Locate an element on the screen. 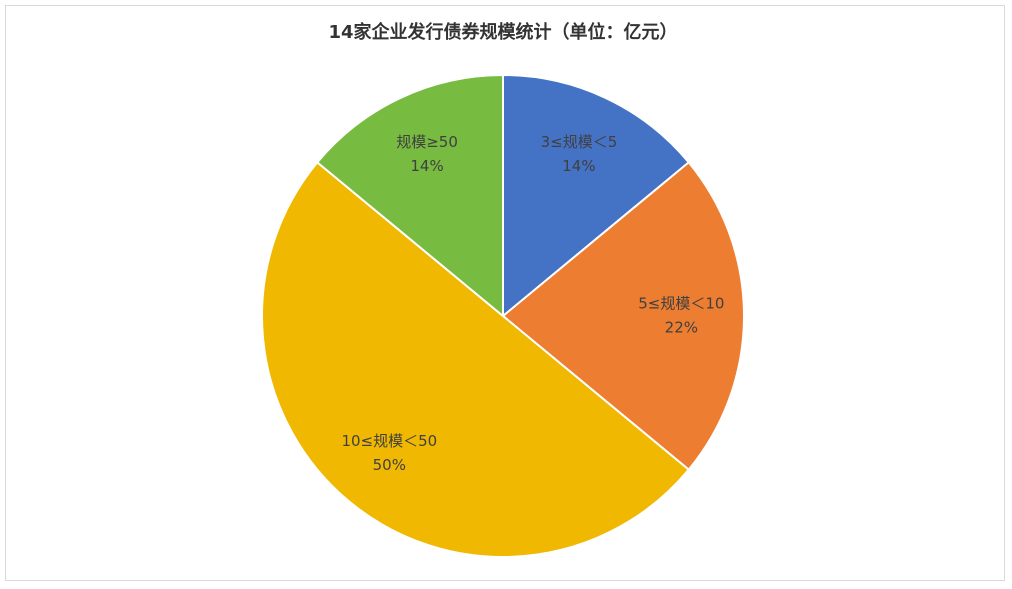  slice-category-label: 5≤规模＜10 is located at coordinates (681, 304).